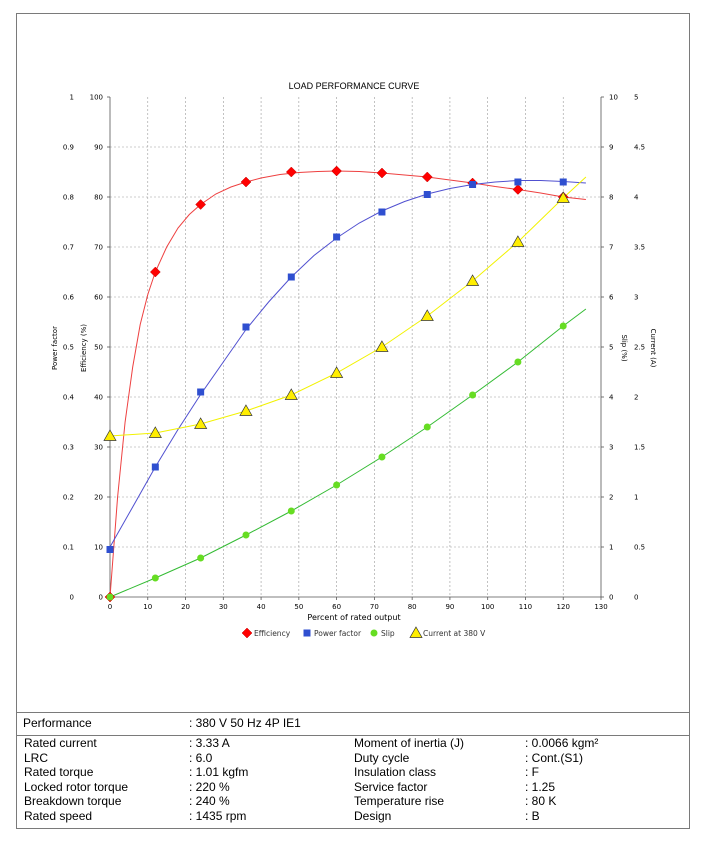 The width and height of the screenshot is (707, 843). What do you see at coordinates (611, 348) in the screenshot?
I see `slip-tick-label: 5` at bounding box center [611, 348].